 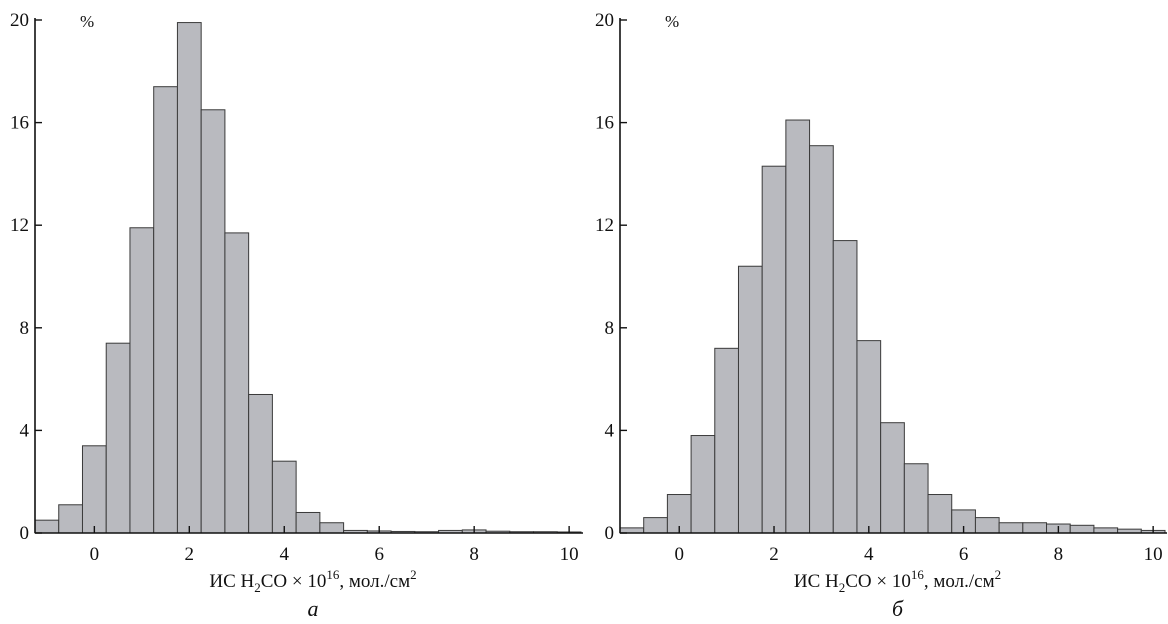 What do you see at coordinates (313, 608) in the screenshot?
I see `panel-label: а` at bounding box center [313, 608].